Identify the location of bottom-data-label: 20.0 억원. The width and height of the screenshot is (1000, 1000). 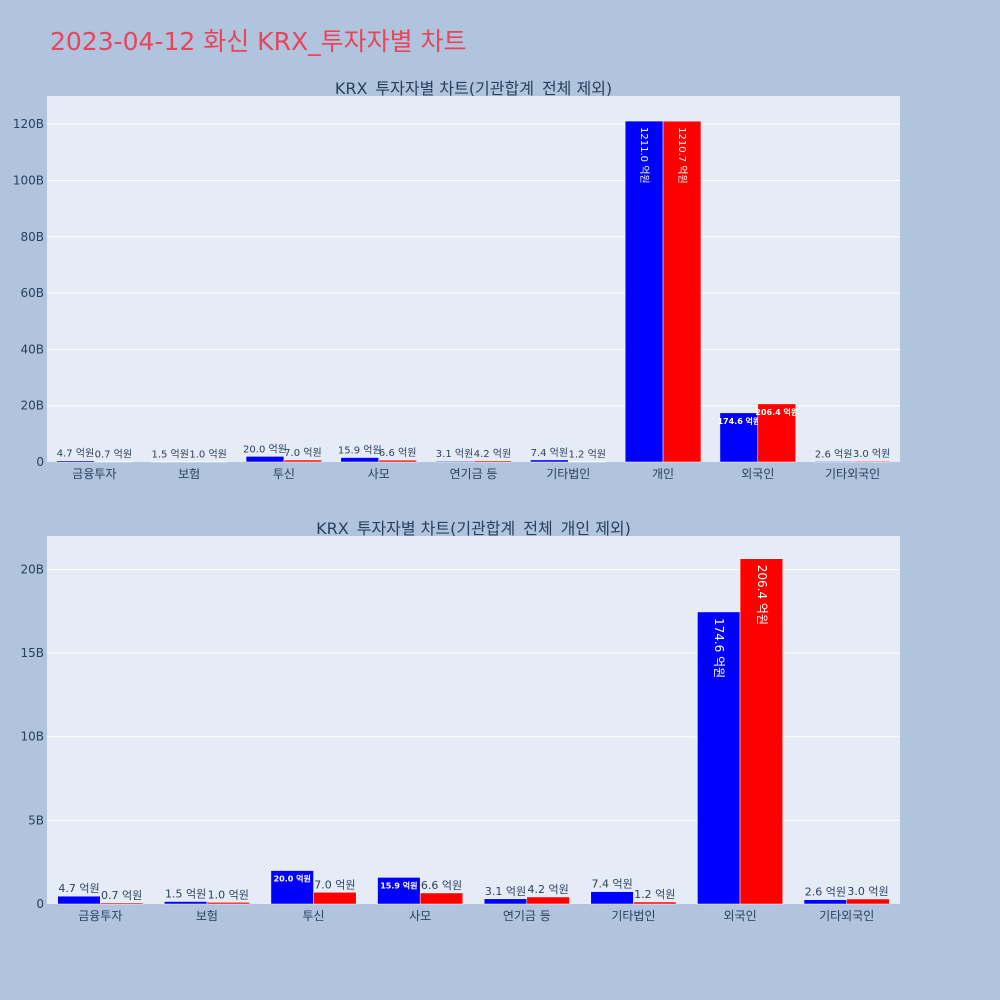
(292, 879).